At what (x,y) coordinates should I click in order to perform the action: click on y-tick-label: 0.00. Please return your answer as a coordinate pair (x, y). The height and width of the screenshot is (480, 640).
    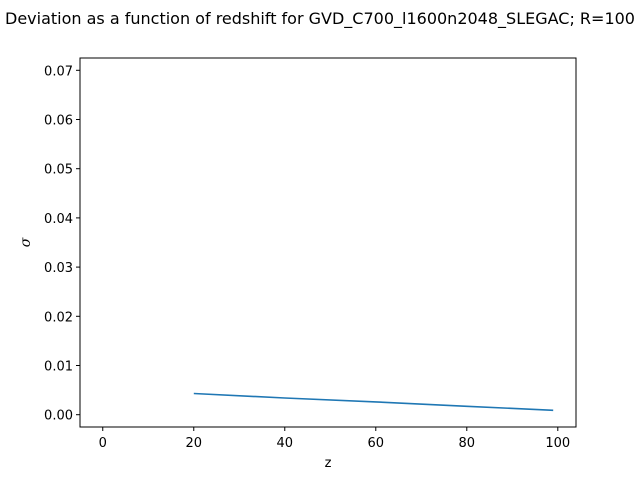
    Looking at the image, I should click on (58, 416).